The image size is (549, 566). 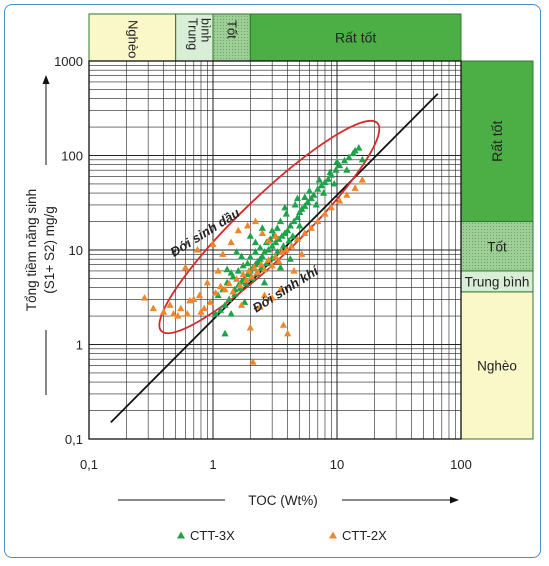 I want to click on x-tick-label-1: 1, so click(x=212, y=464).